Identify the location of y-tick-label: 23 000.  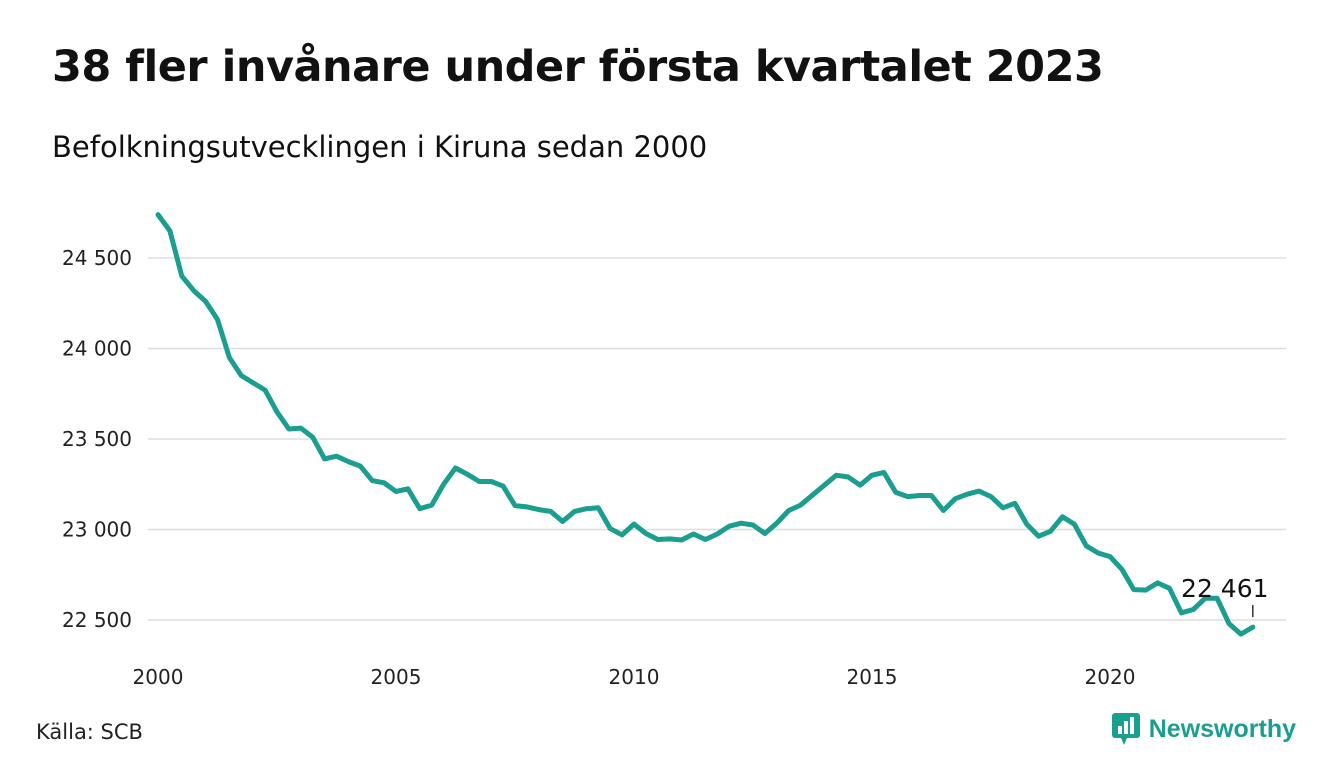
(97, 530).